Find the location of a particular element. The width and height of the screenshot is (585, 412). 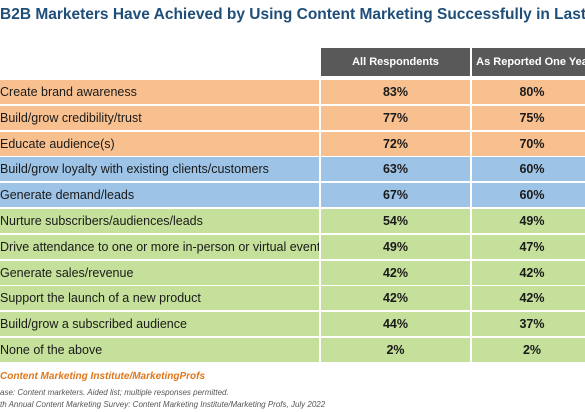

cell-value: 47% is located at coordinates (528, 246).